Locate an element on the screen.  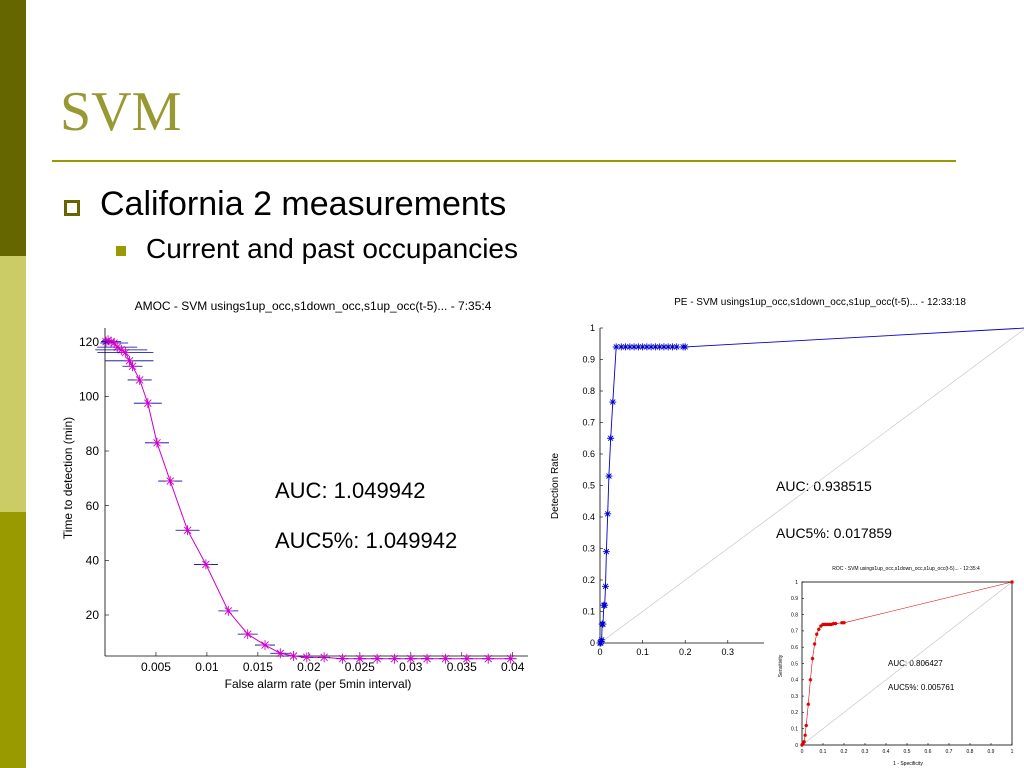
y-axis-label: Time to detection (min) is located at coordinates (68, 478).